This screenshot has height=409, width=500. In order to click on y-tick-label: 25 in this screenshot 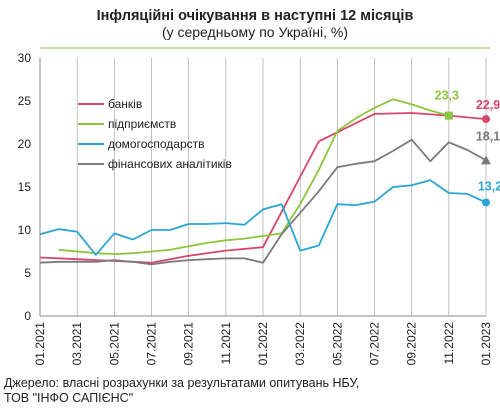, I will do `click(25, 101)`.